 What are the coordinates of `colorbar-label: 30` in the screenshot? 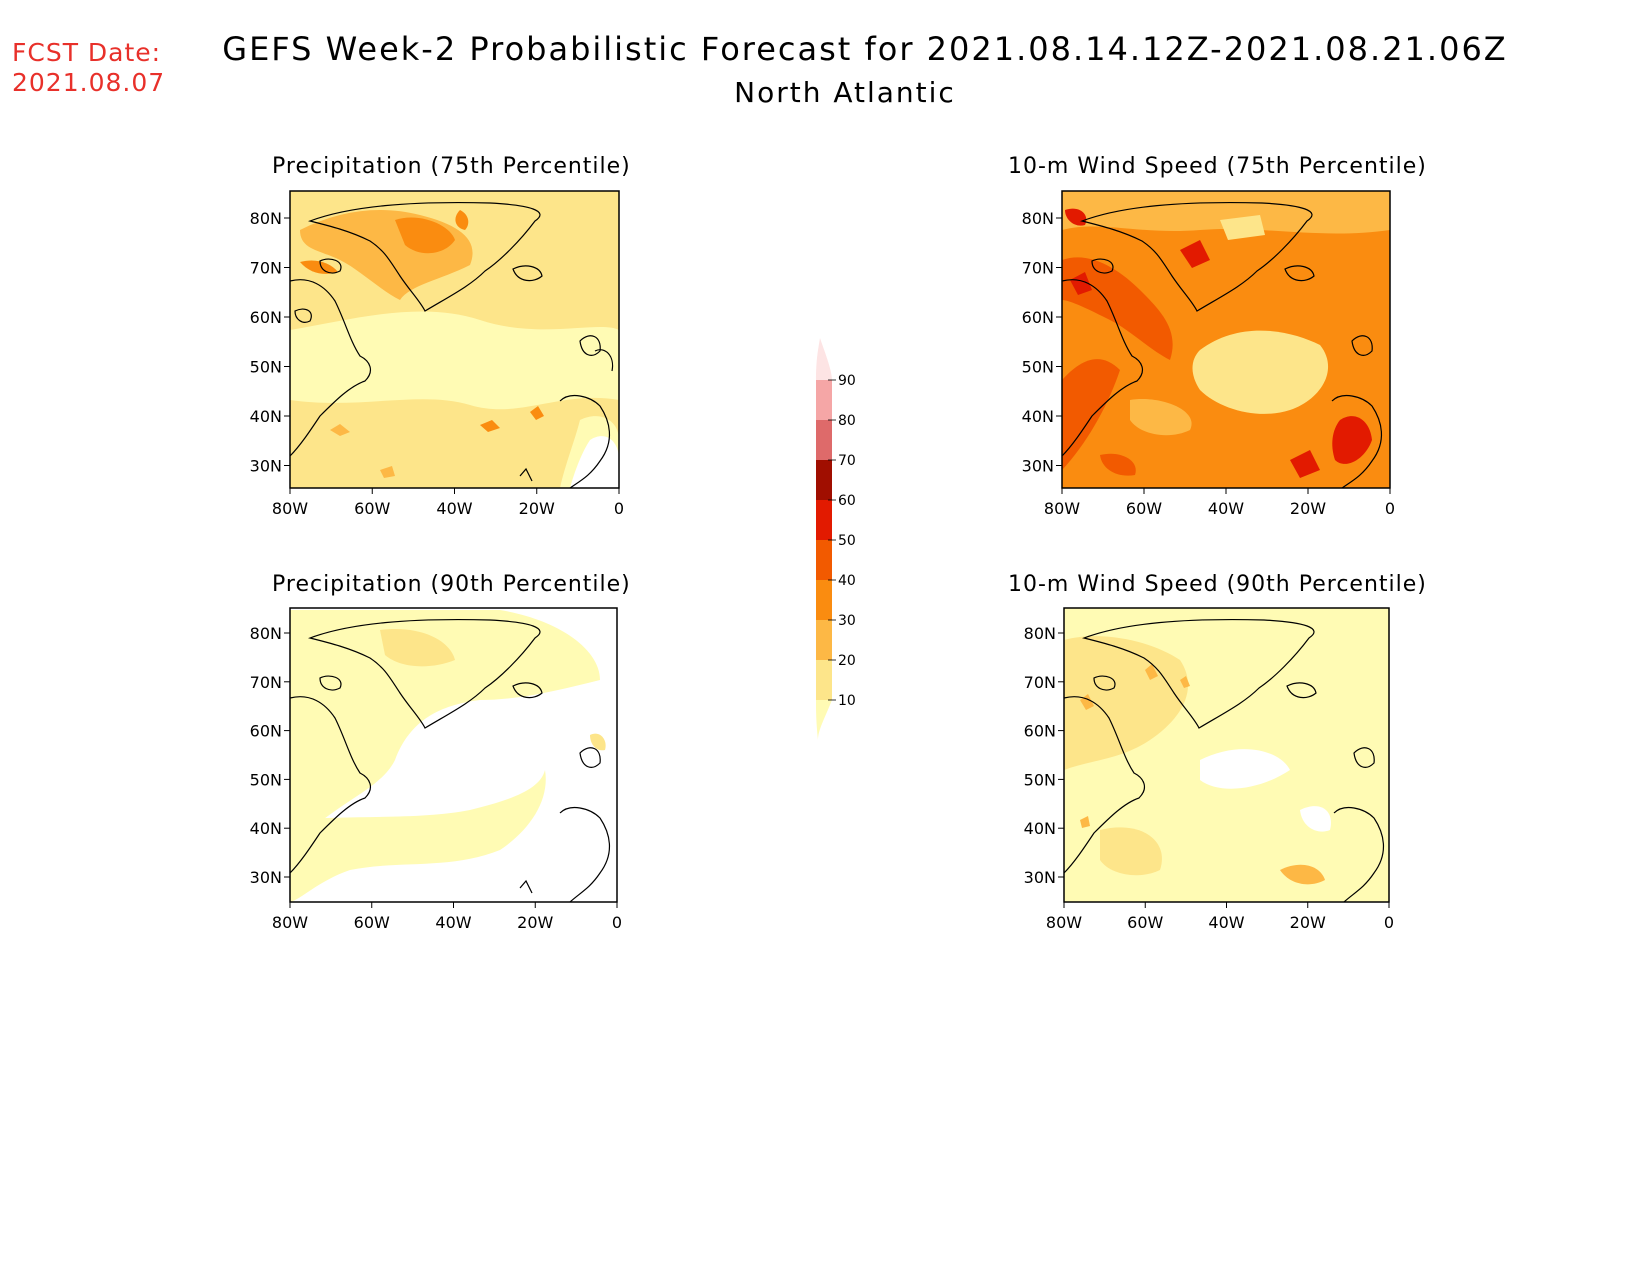 It's located at (847, 621).